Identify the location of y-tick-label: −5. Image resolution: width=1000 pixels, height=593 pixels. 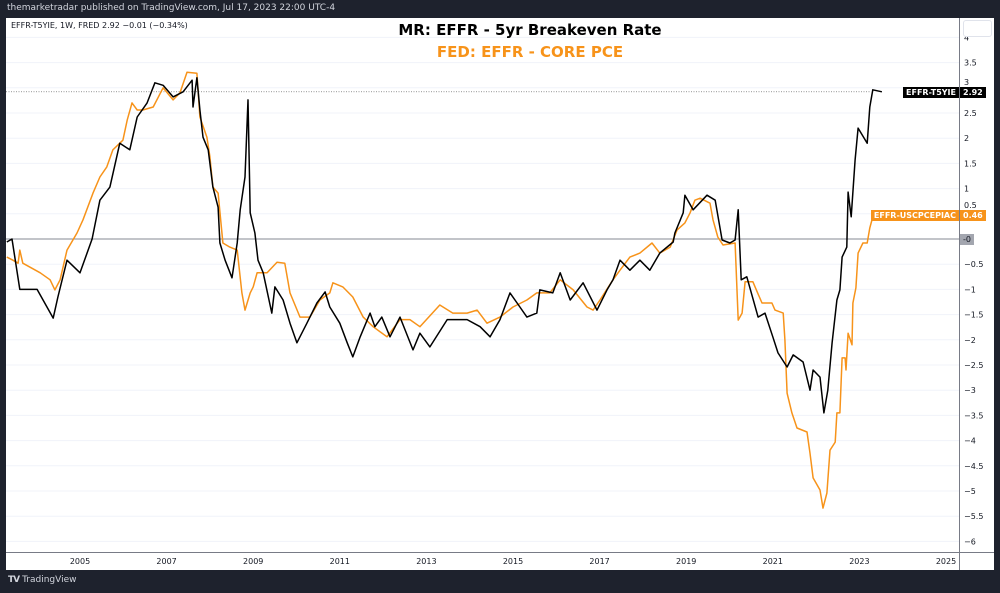
(970, 491).